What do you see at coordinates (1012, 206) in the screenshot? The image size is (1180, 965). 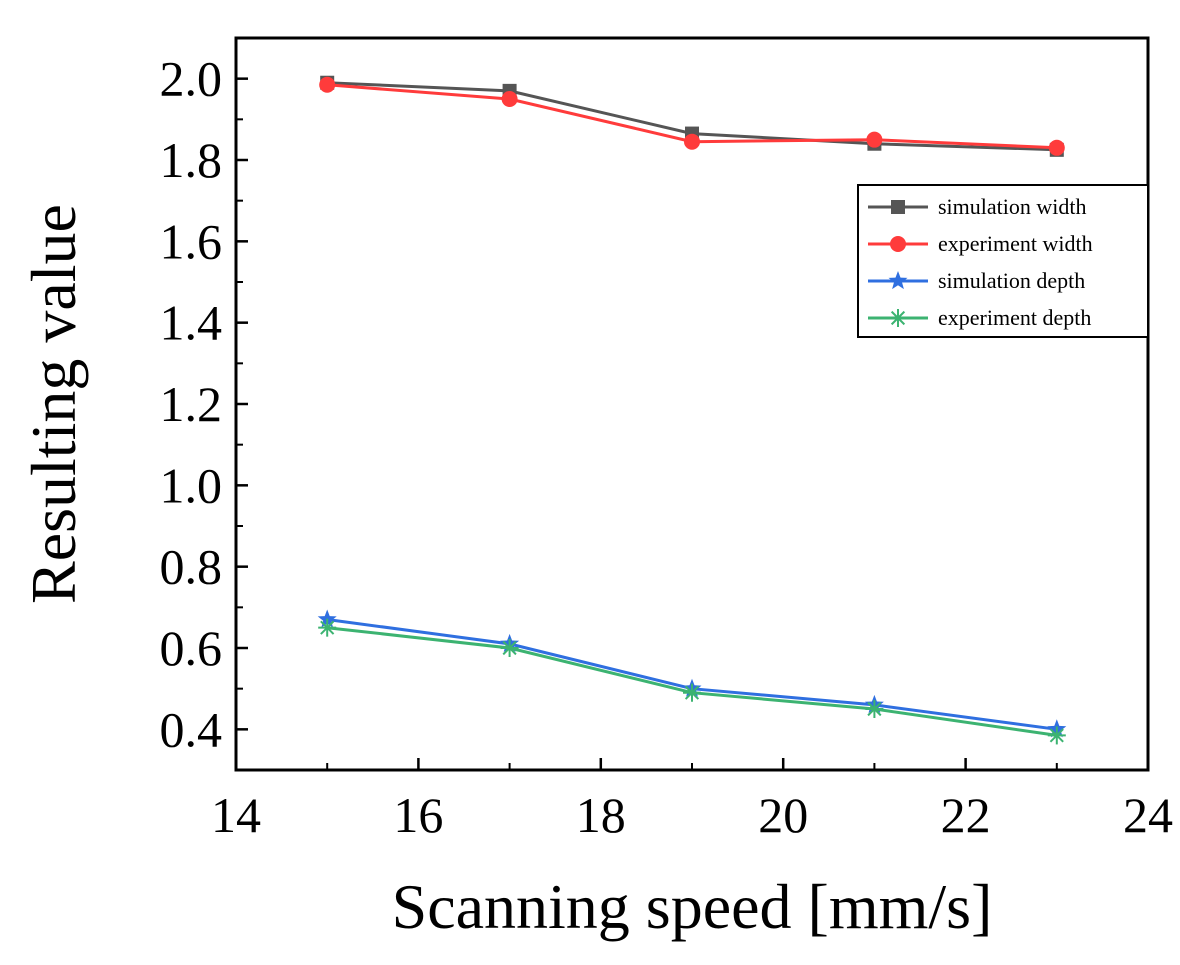 I see `legend-label-simulation-width: simulation width` at bounding box center [1012, 206].